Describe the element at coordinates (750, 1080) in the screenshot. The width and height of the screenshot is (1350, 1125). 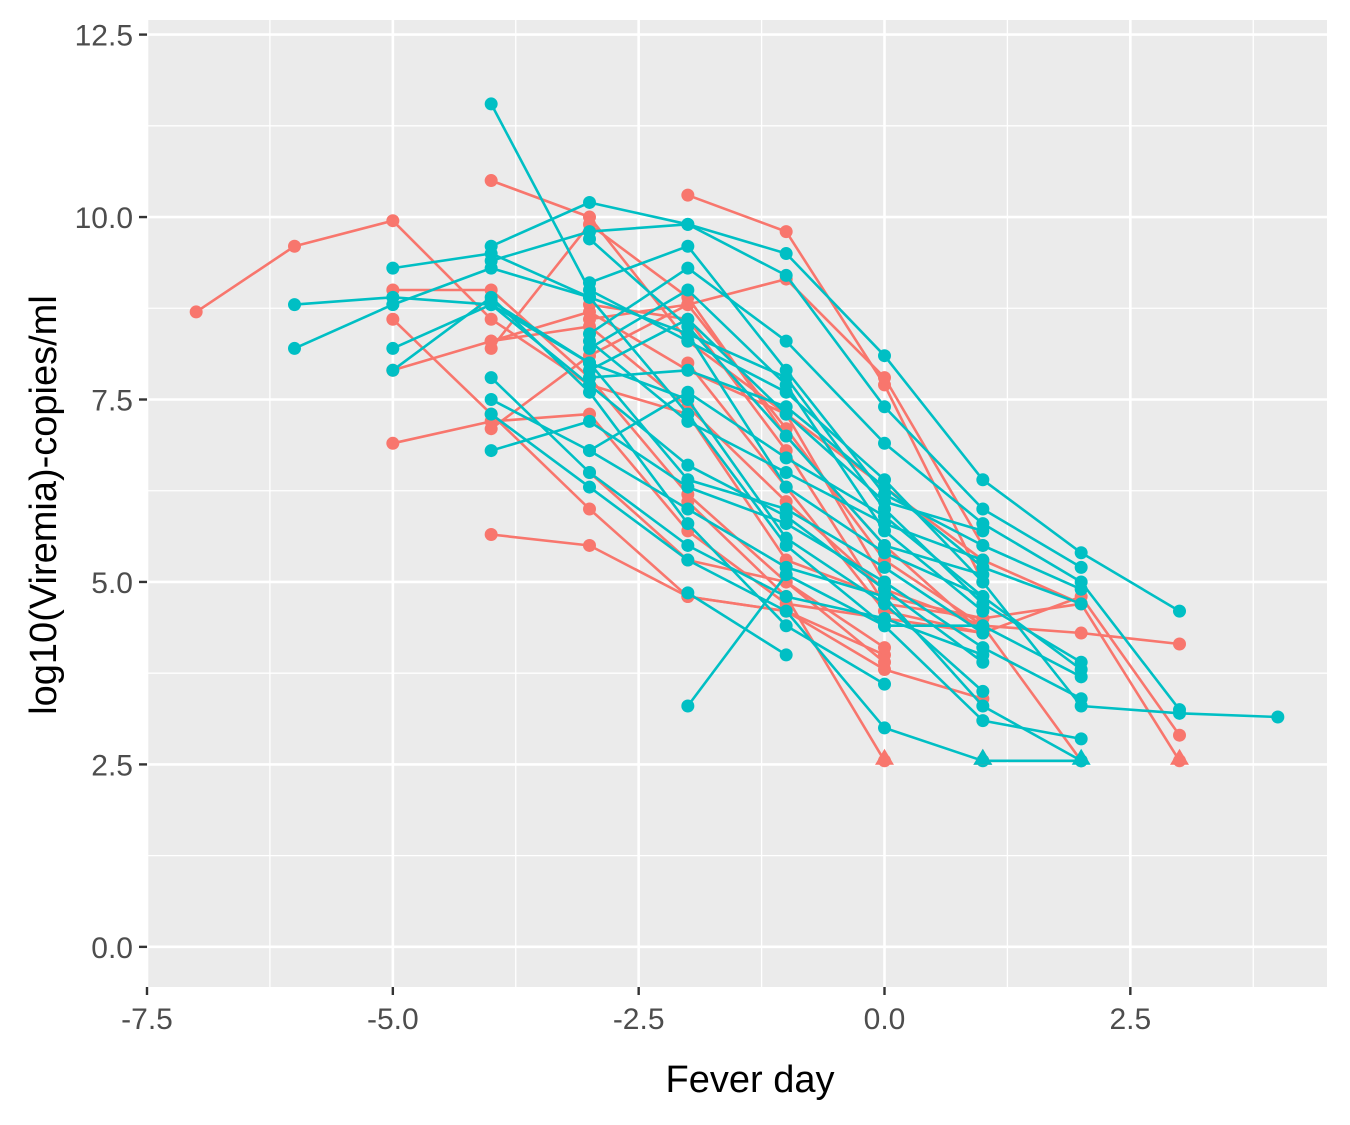
I see `x-axis-title: Fever day` at that location.